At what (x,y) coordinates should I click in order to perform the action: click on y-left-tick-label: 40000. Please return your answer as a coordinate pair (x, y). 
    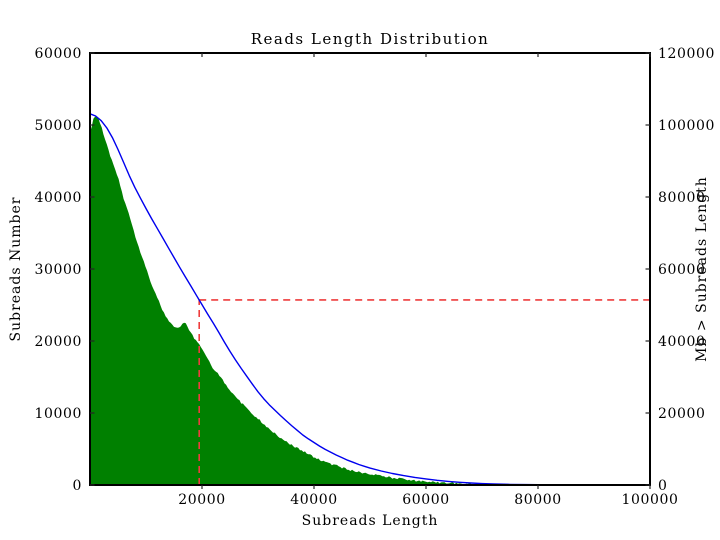
    Looking at the image, I should click on (58, 198).